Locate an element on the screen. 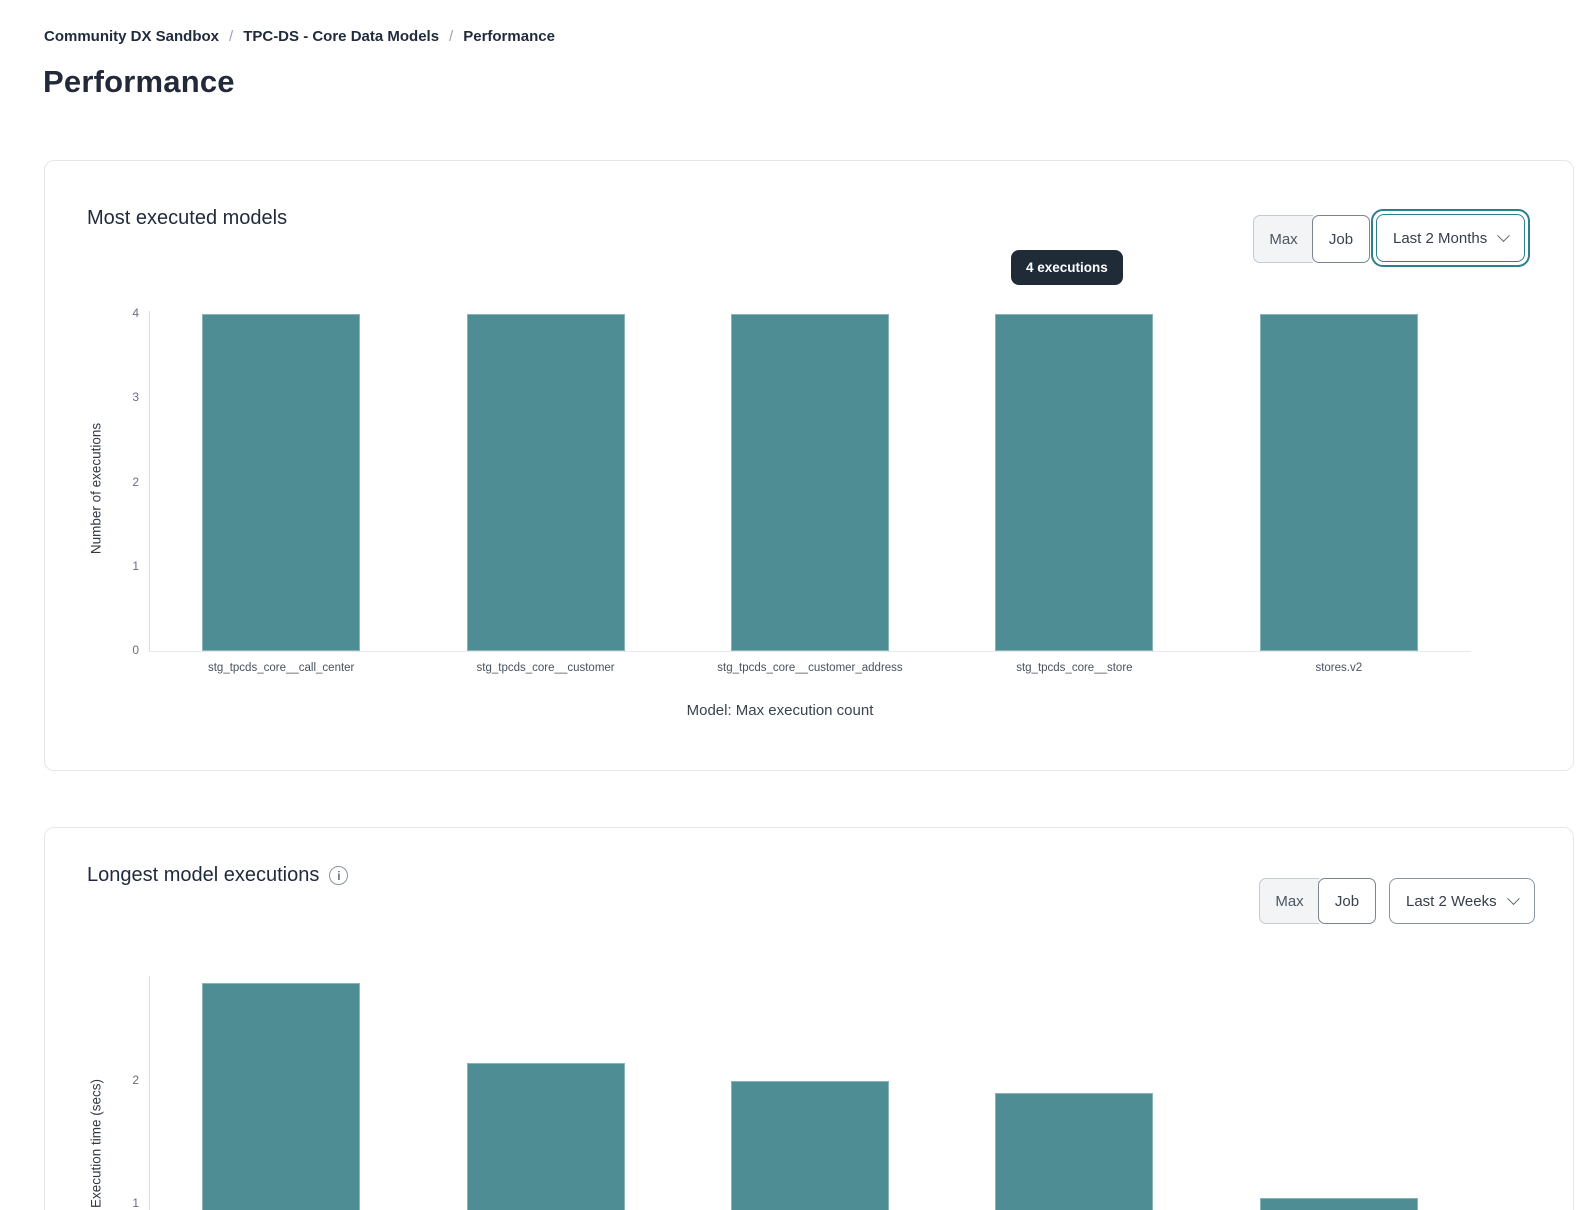 This screenshot has height=1210, width=1584. x-tick-label: stg_tpcds_core__customer_address is located at coordinates (810, 668).